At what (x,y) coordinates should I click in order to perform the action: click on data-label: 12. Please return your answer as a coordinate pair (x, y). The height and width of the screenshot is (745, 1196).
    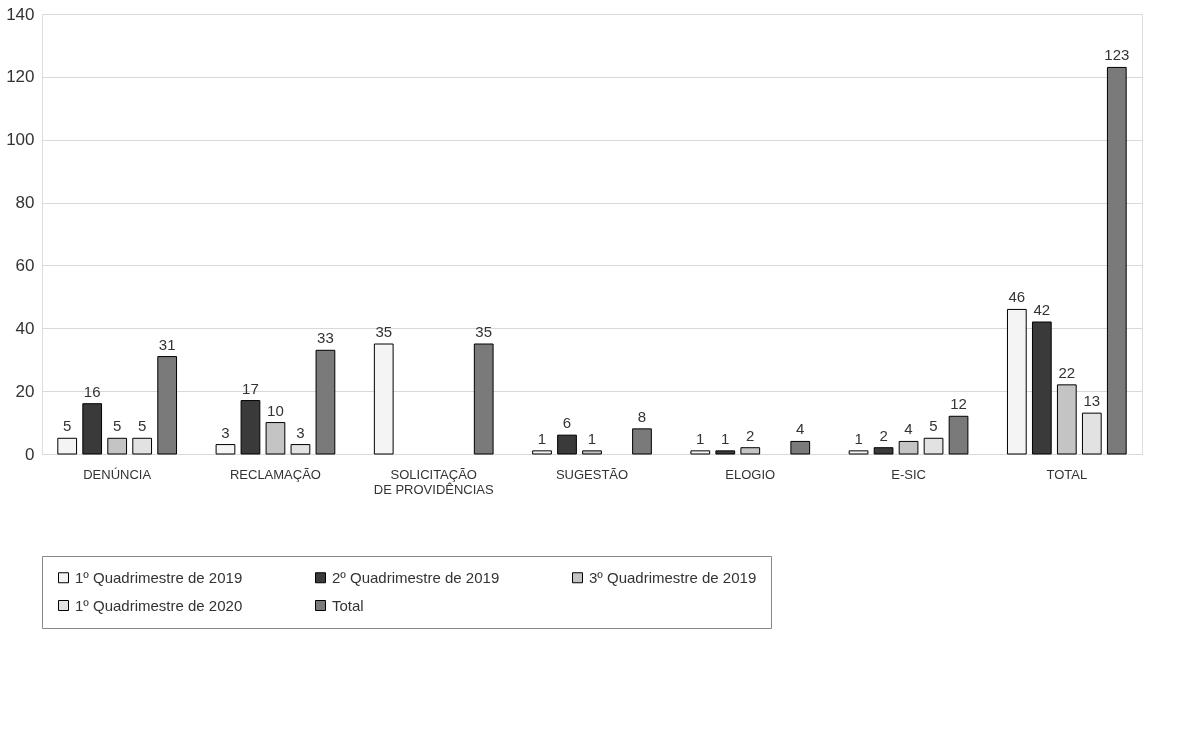
    Looking at the image, I should click on (958, 404).